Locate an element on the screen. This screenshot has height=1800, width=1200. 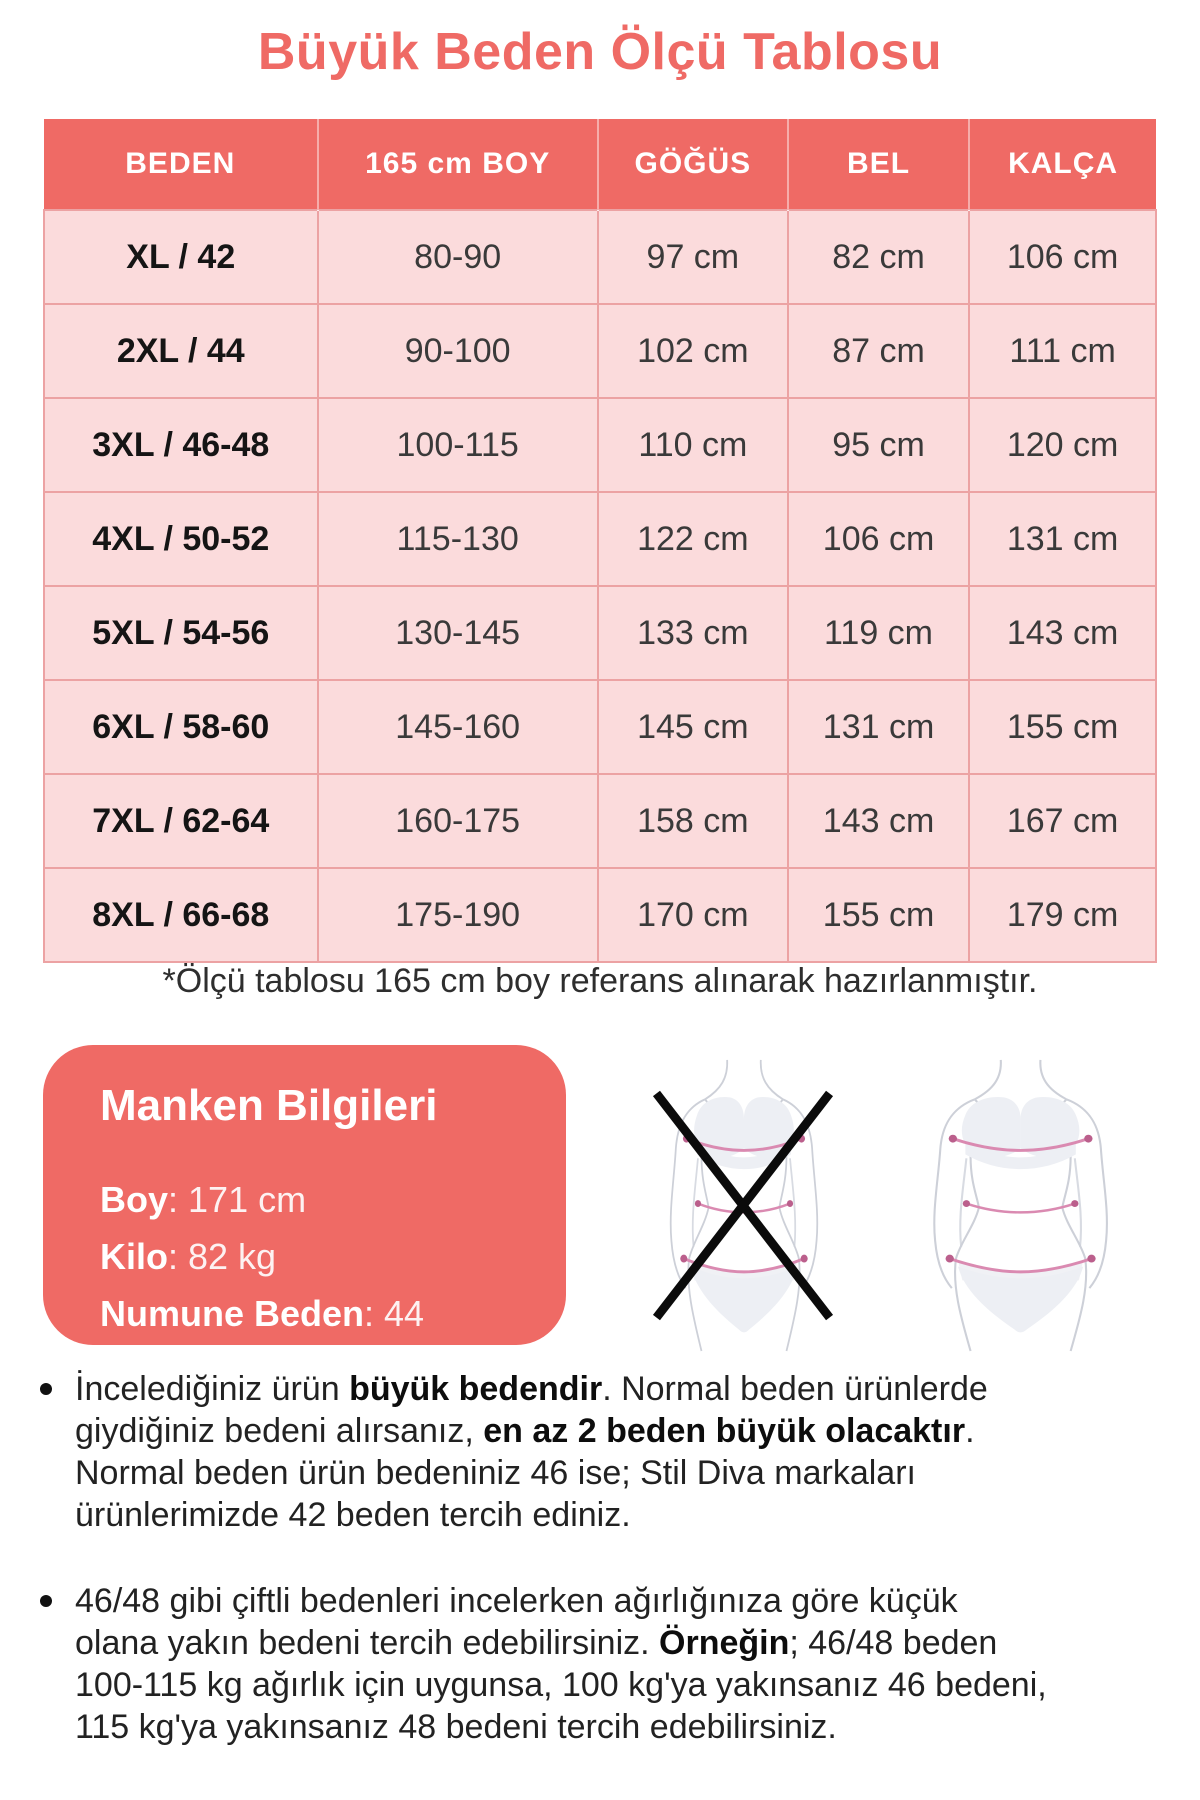
crossed-figure-illustration is located at coordinates (743, 1205).